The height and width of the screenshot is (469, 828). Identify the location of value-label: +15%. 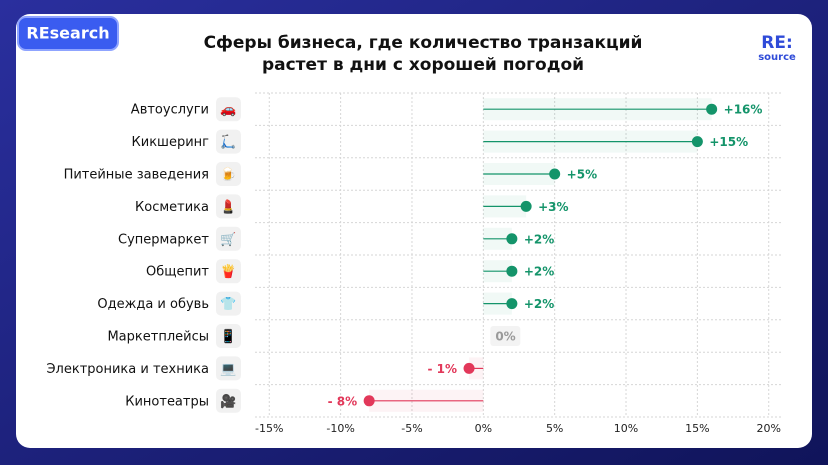
(728, 142).